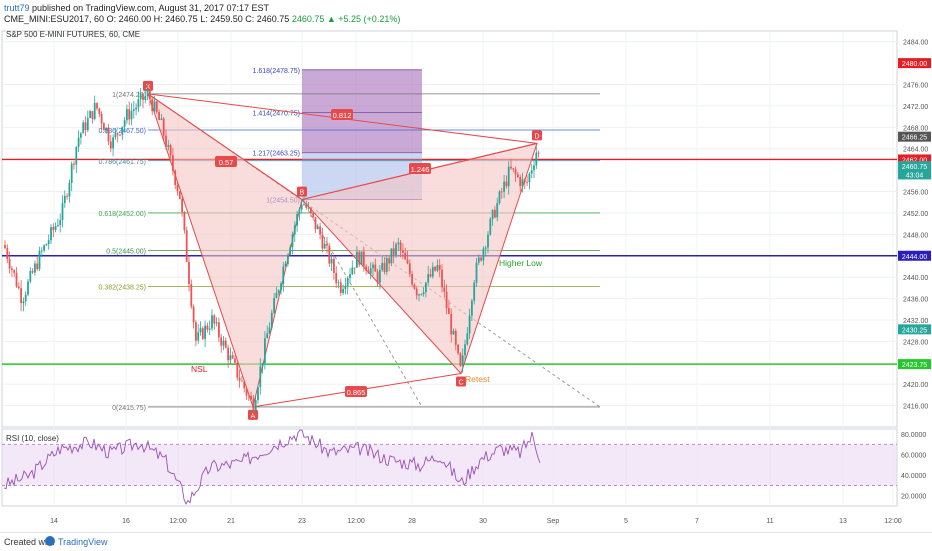  I want to click on y-tick-label: 2448.00, so click(915, 235).